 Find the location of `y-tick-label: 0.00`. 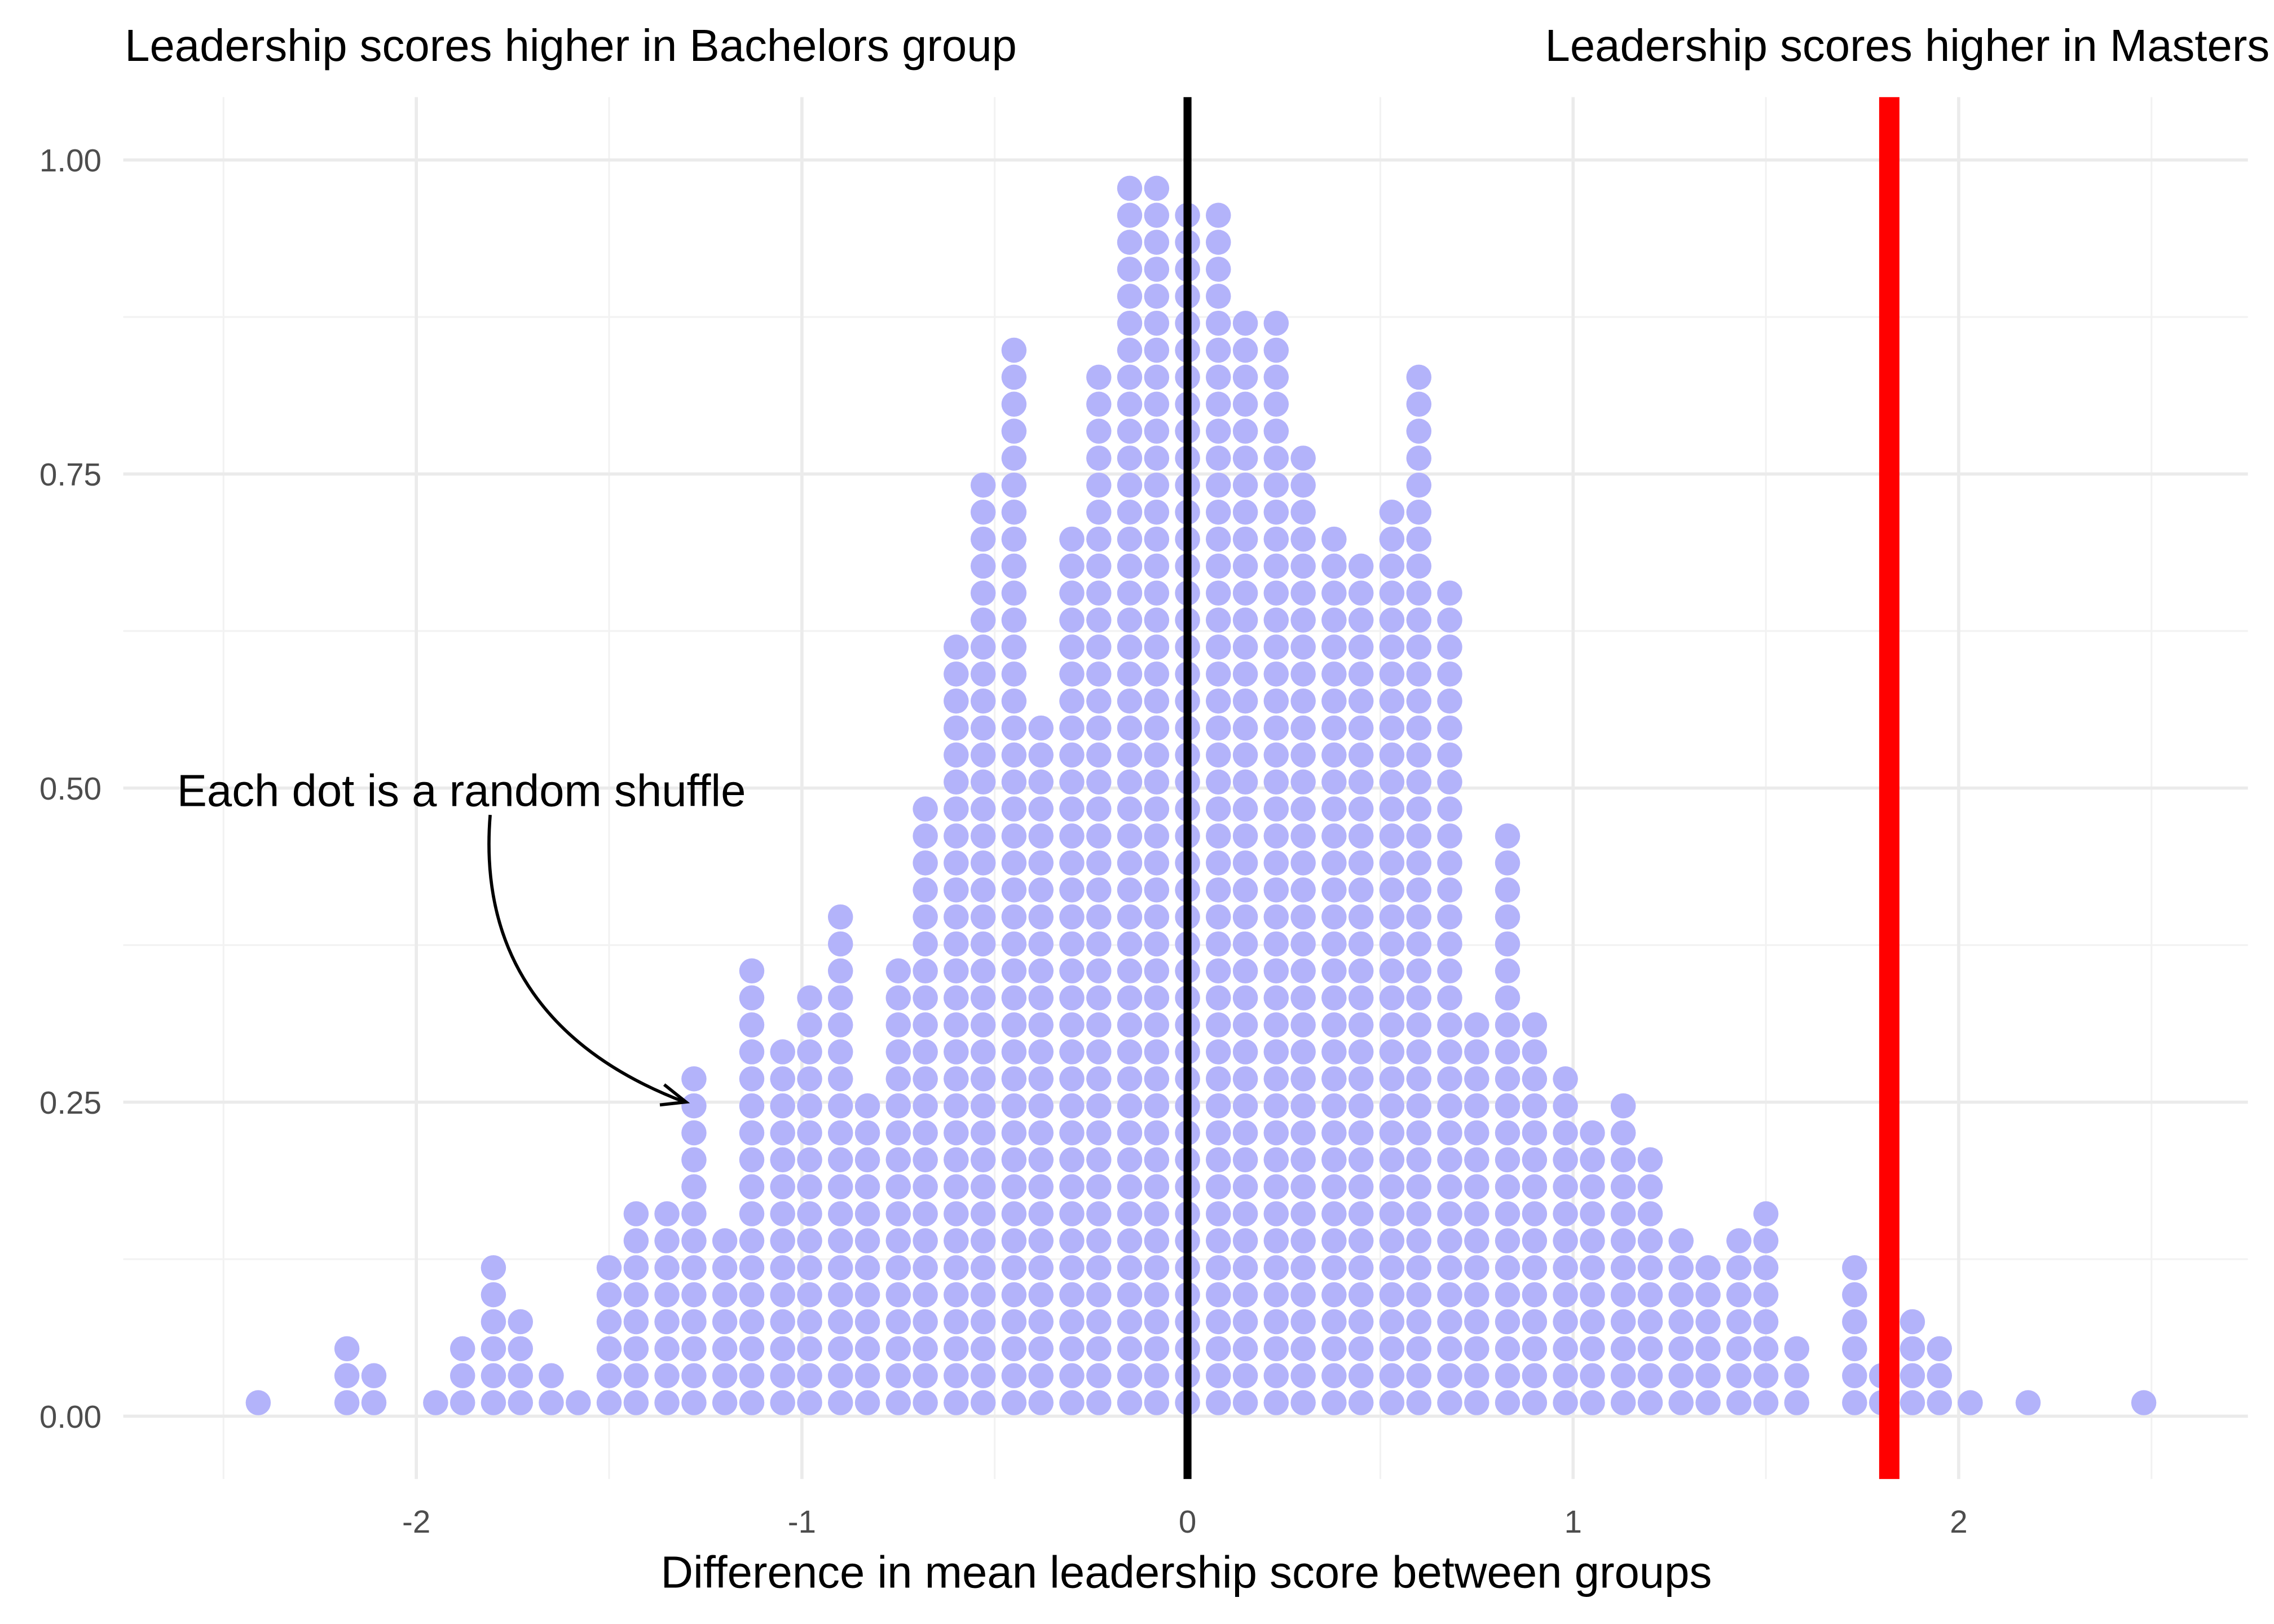

y-tick-label: 0.00 is located at coordinates (70, 1417).